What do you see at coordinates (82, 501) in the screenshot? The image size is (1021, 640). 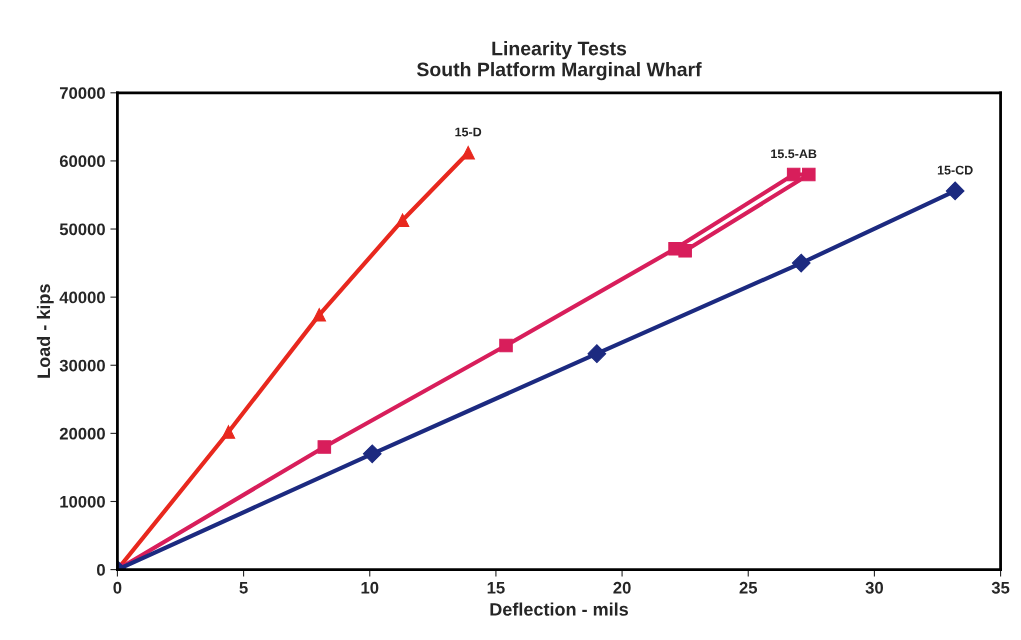 I see `y-tick-label: 10000` at bounding box center [82, 501].